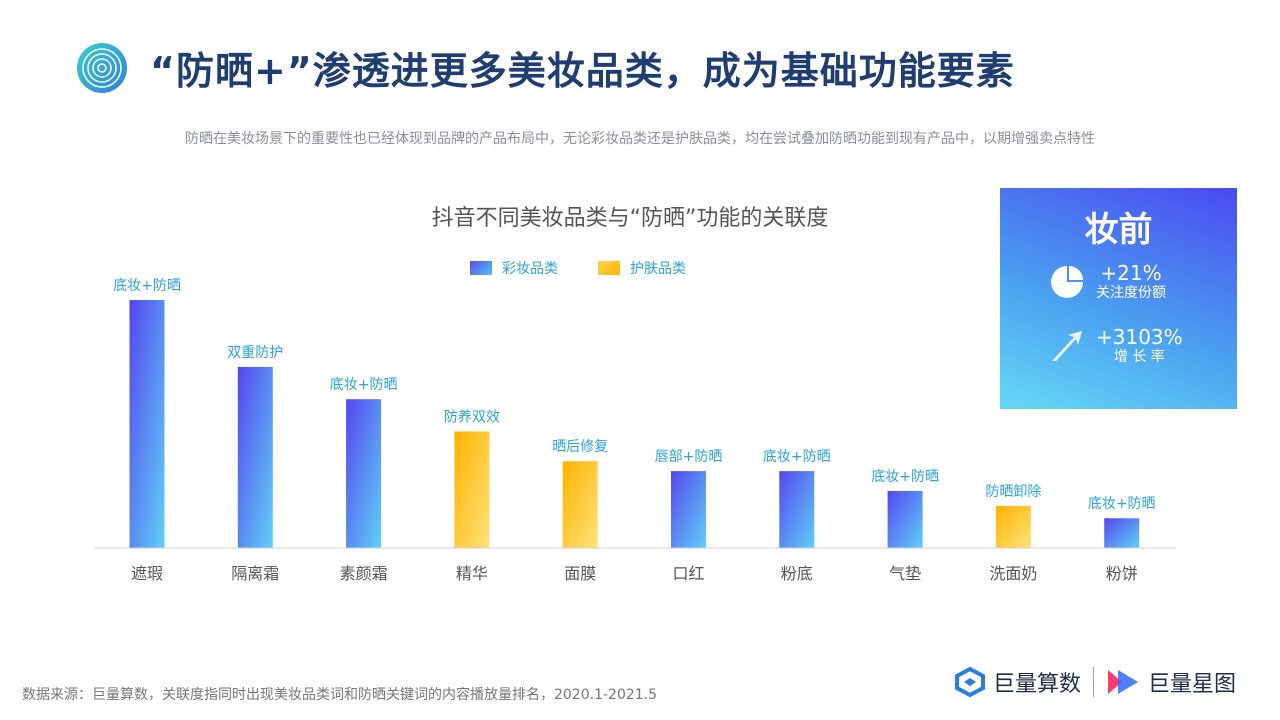 The image size is (1280, 720). Describe the element at coordinates (970, 682) in the screenshot. I see `juliang-suanshu-logo-icon` at that location.